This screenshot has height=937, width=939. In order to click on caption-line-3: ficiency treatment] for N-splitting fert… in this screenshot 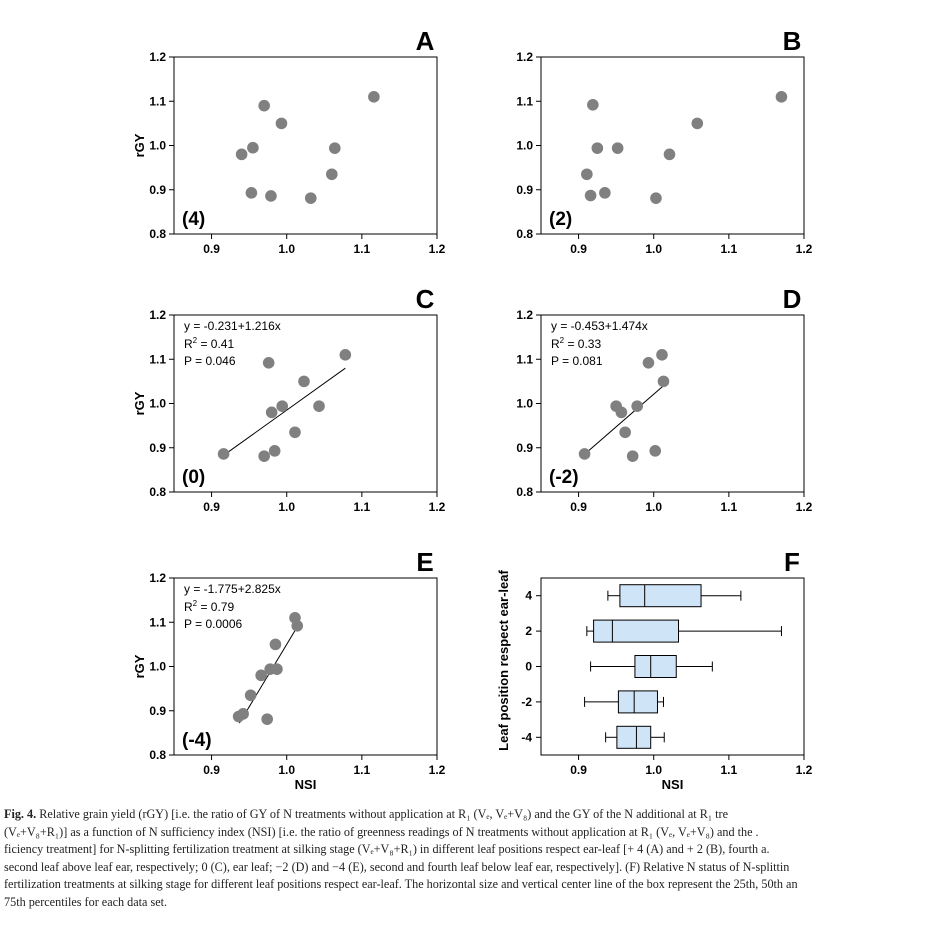, I will do `click(387, 849)`.